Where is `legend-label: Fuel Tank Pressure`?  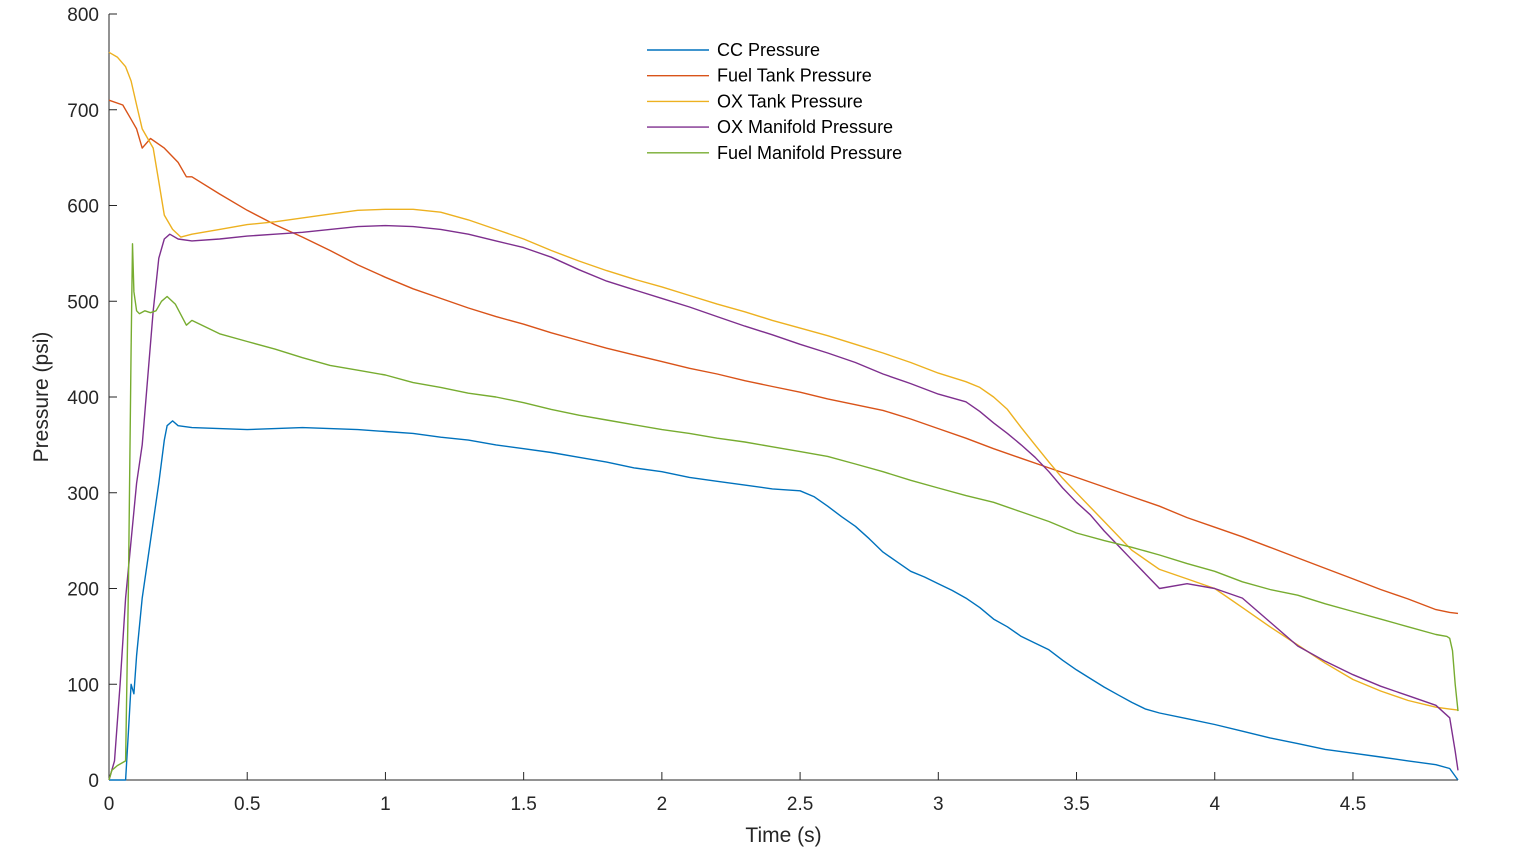
legend-label: Fuel Tank Pressure is located at coordinates (794, 76).